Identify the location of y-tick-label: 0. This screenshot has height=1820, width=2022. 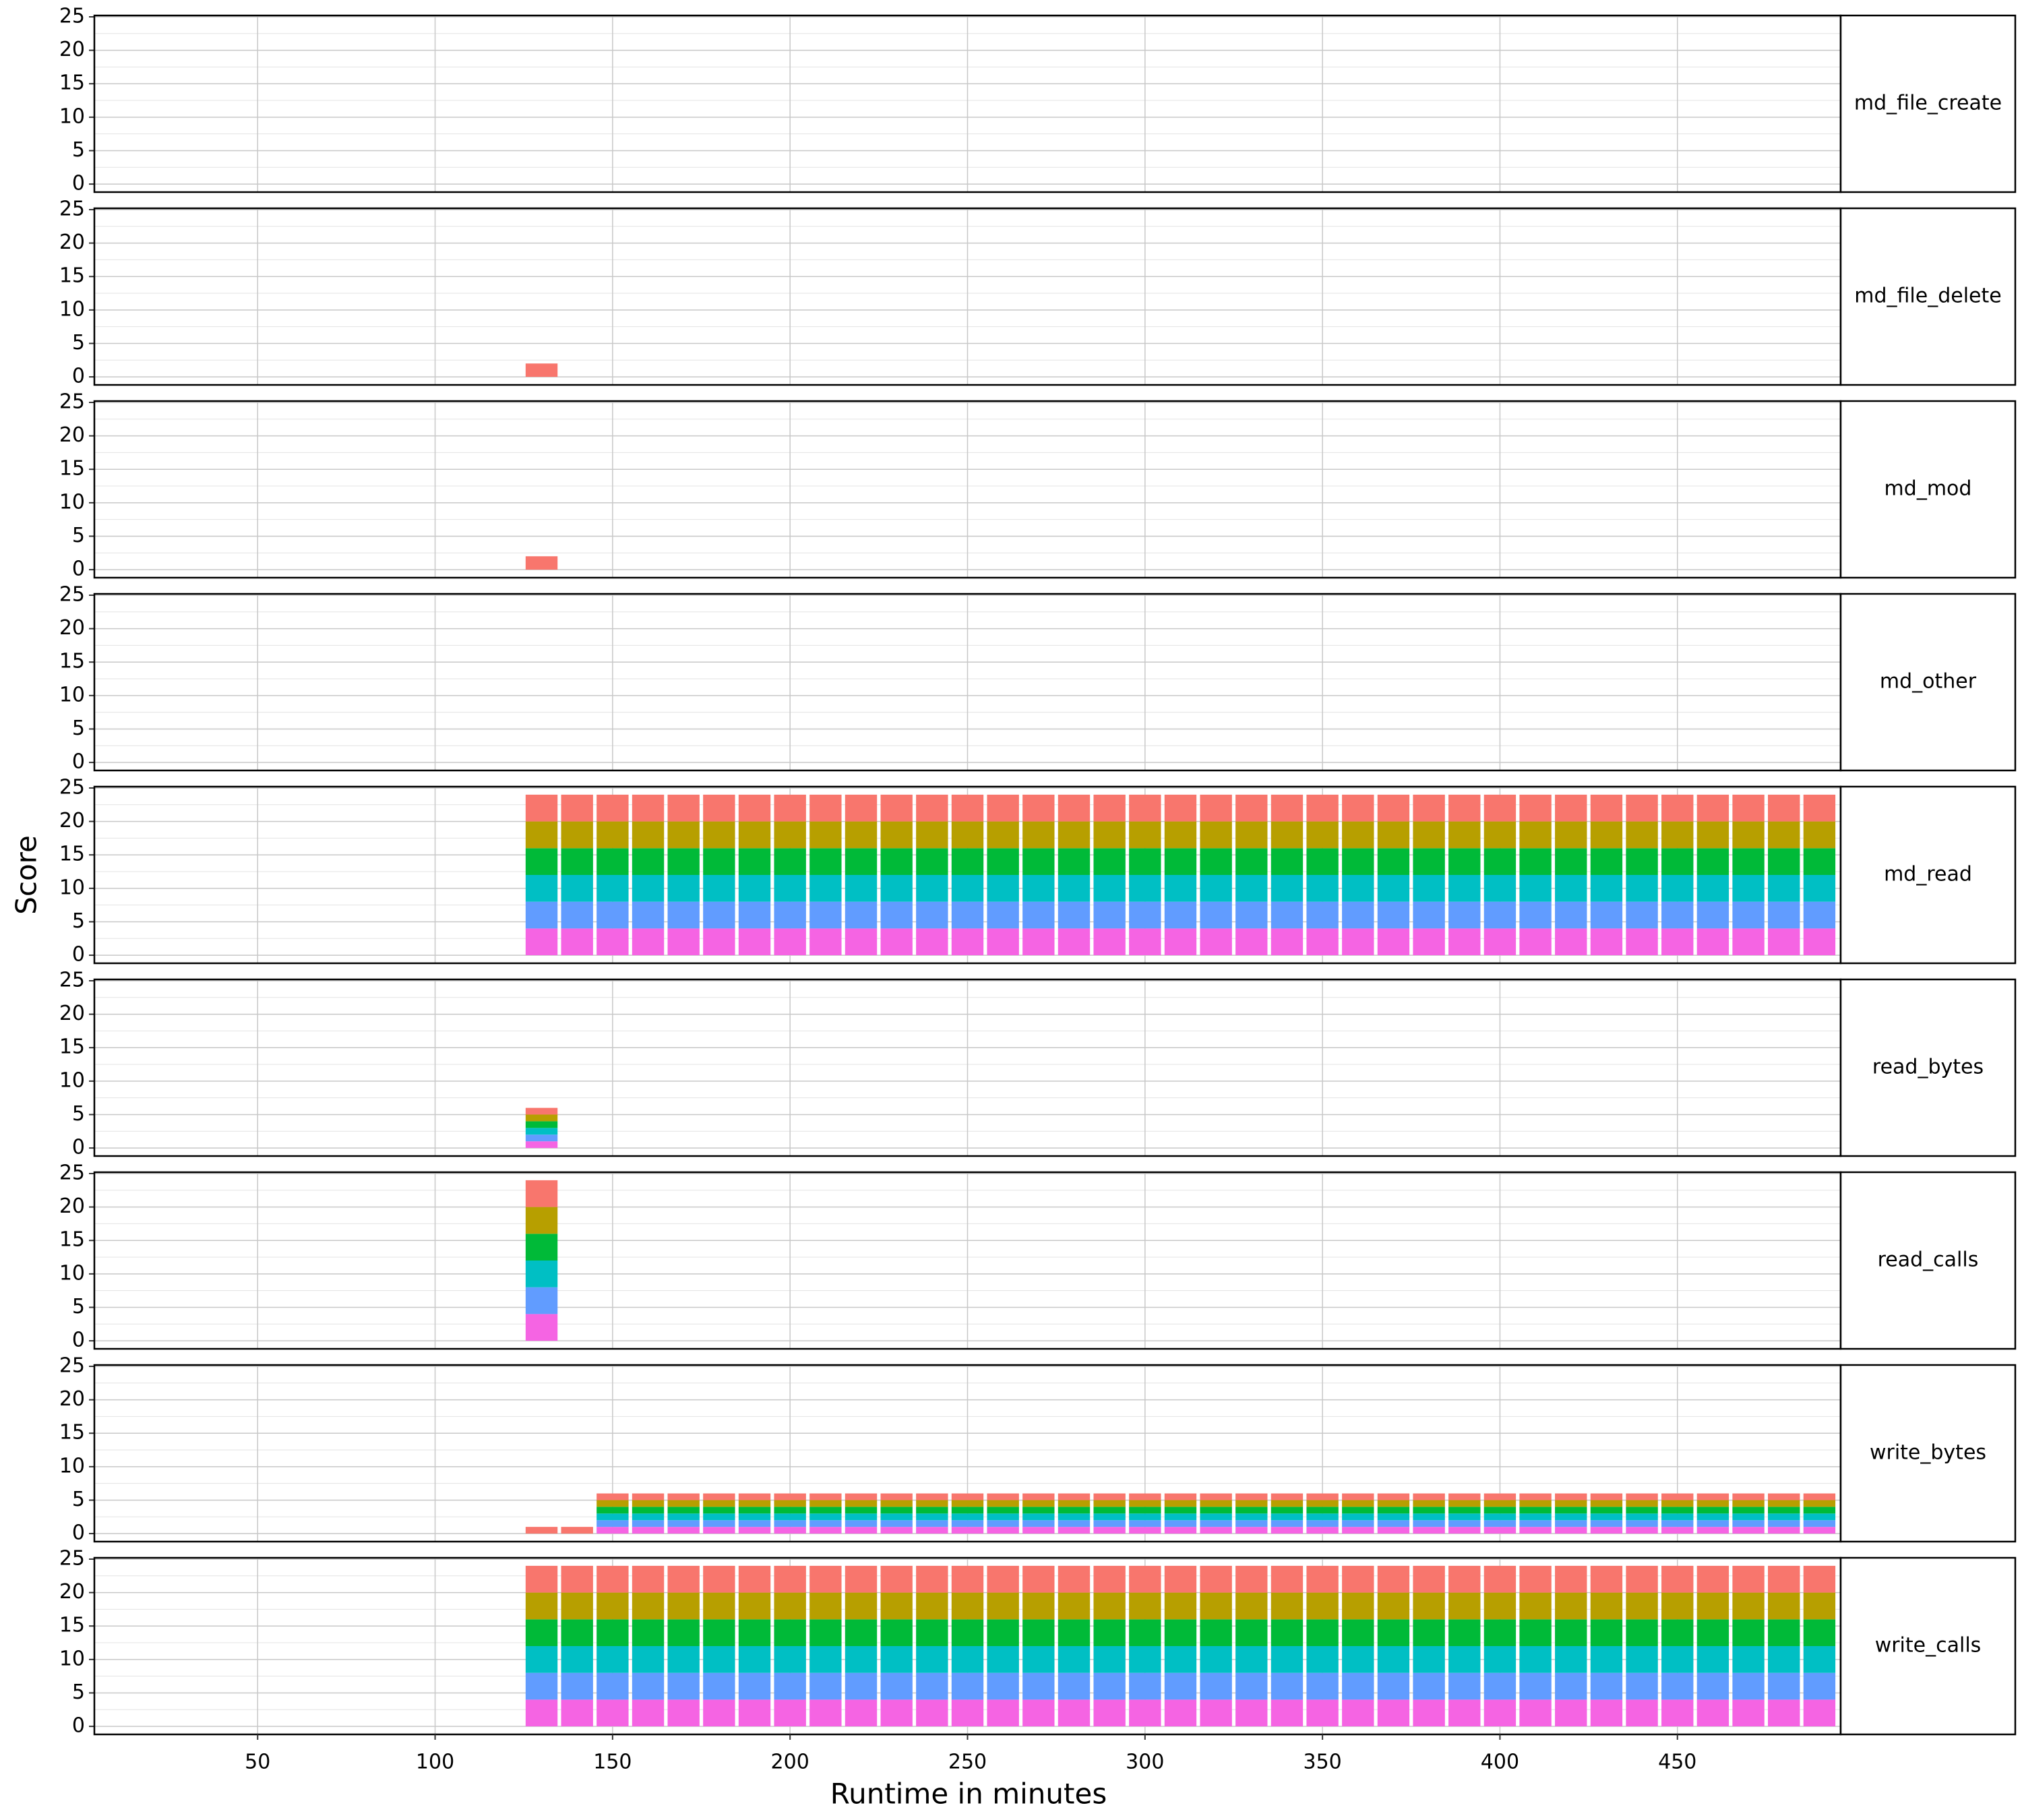
(78, 1726).